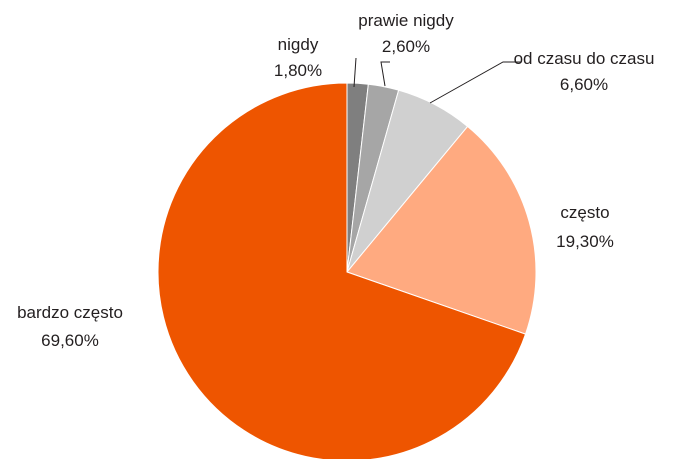 This screenshot has width=695, height=459. I want to click on slice-value-często: 19,30%, so click(585, 241).